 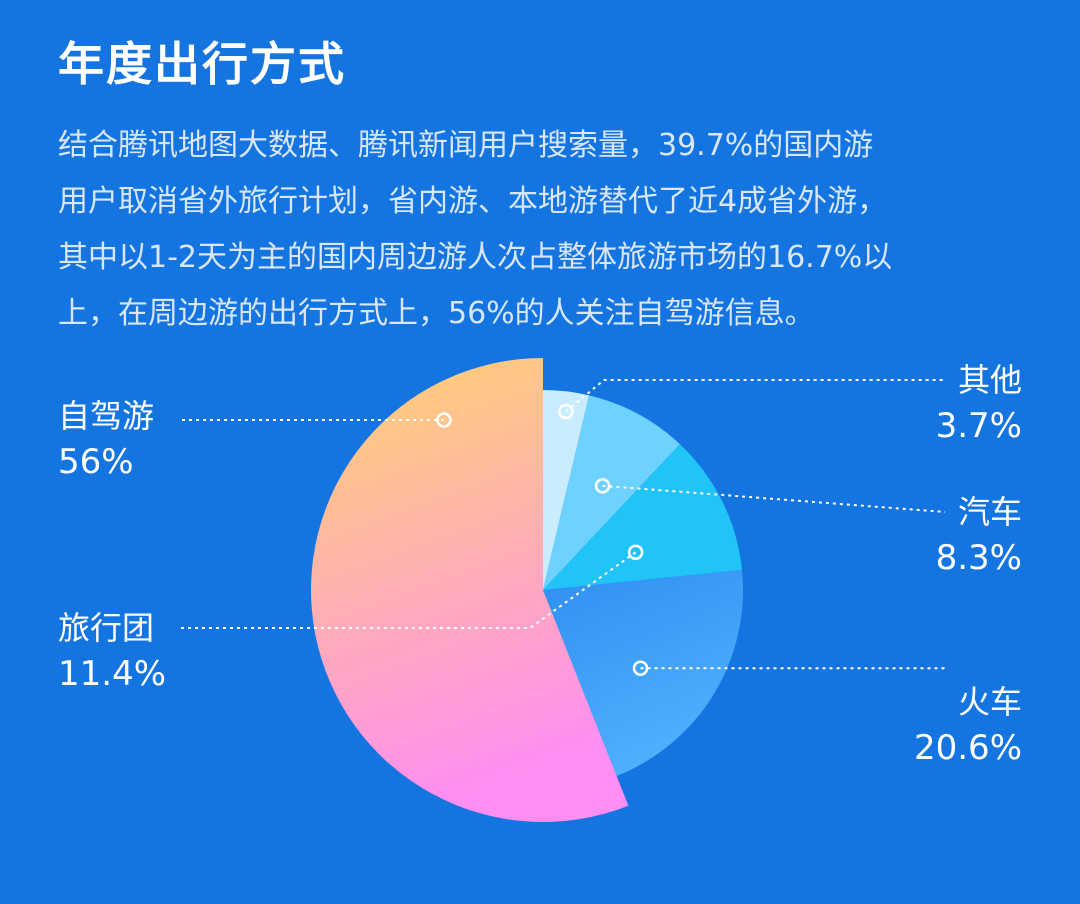 What do you see at coordinates (989, 380) in the screenshot?
I see `label-other-name: 其他` at bounding box center [989, 380].